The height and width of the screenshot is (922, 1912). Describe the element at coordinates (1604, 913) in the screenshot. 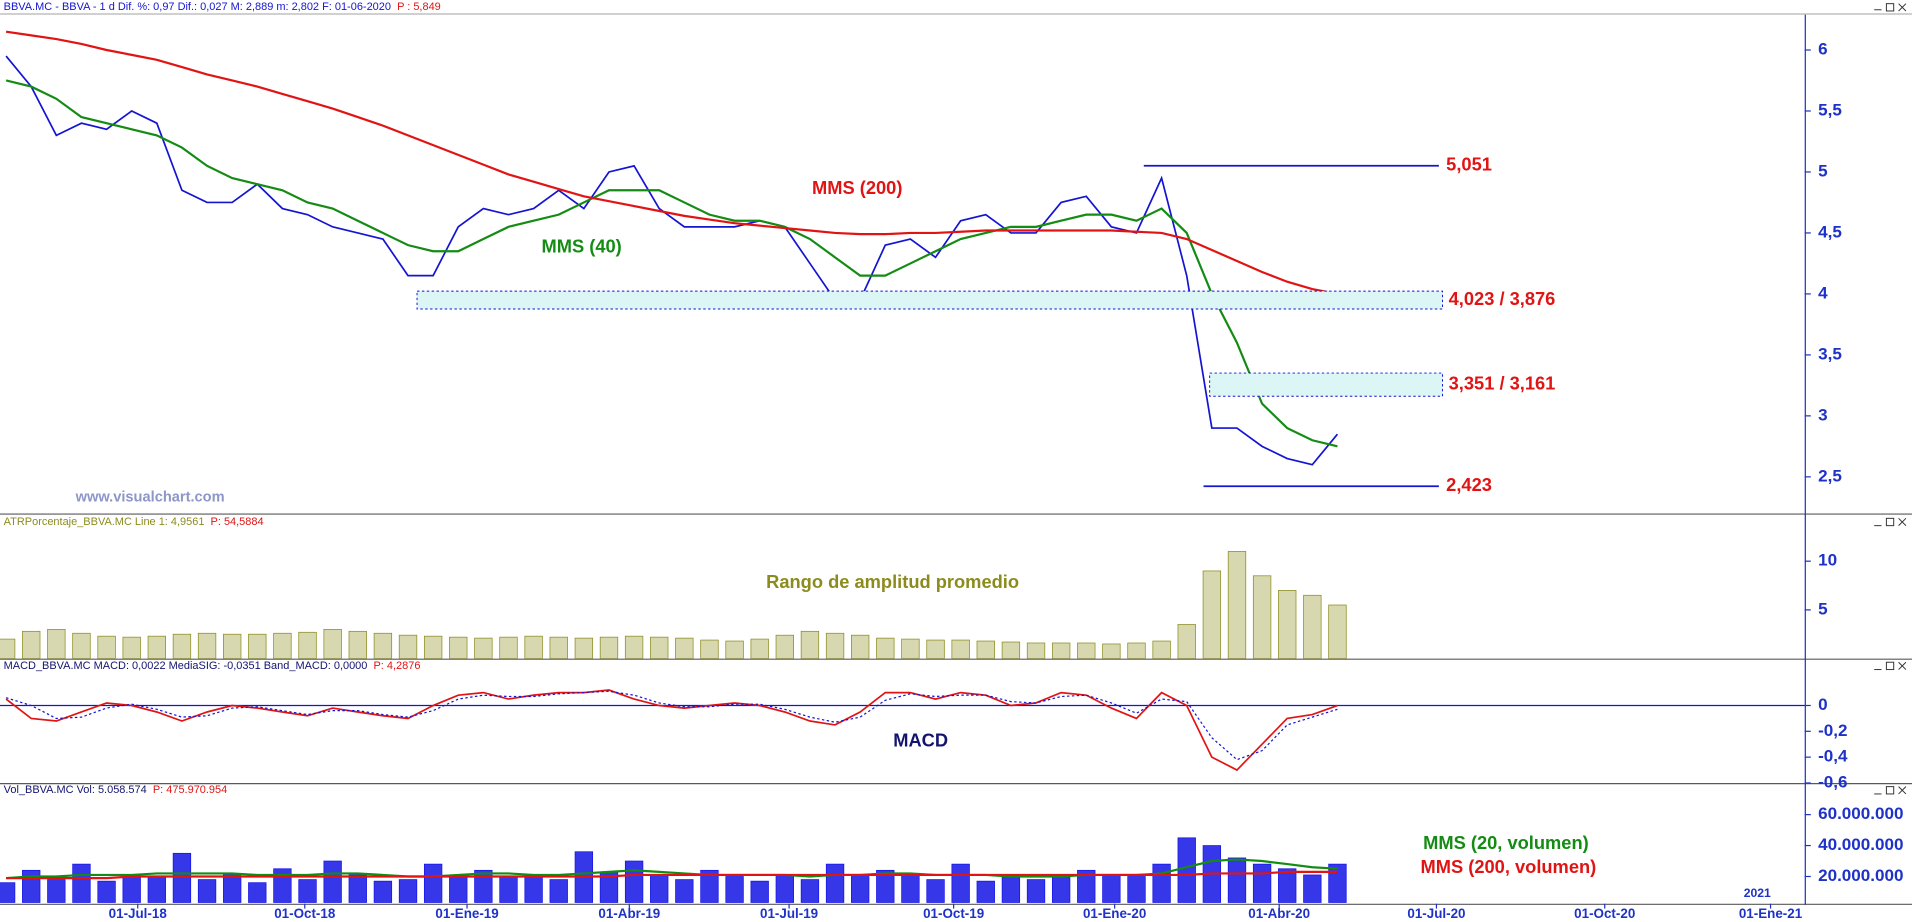

I see `x-tick-label: 01-Oct-20` at that location.